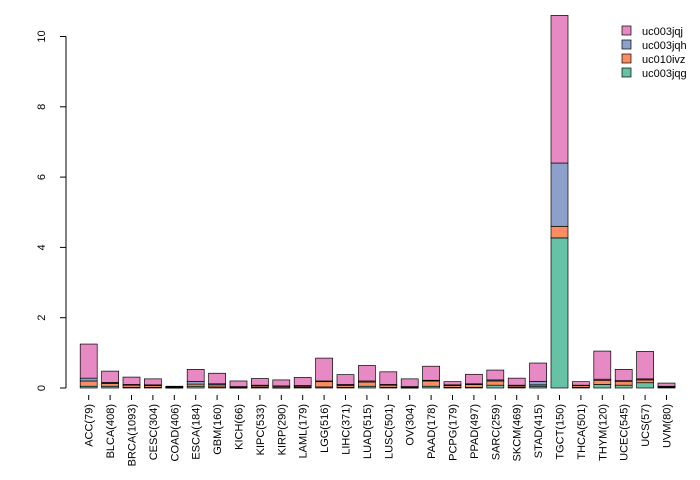  Describe the element at coordinates (325, 428) in the screenshot. I see `x-tick-label: LGG(516)` at that location.